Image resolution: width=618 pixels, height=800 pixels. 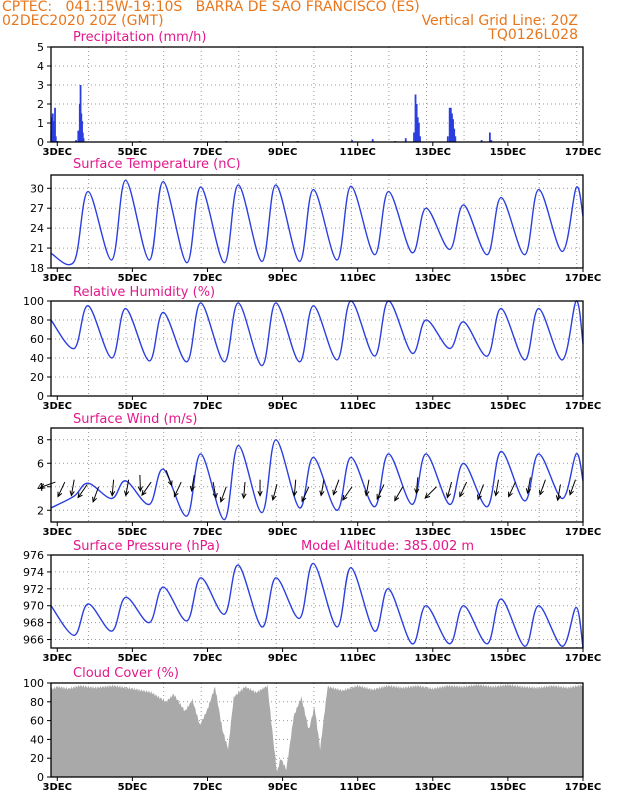 I want to click on cloud-area, so click(x=317, y=730).